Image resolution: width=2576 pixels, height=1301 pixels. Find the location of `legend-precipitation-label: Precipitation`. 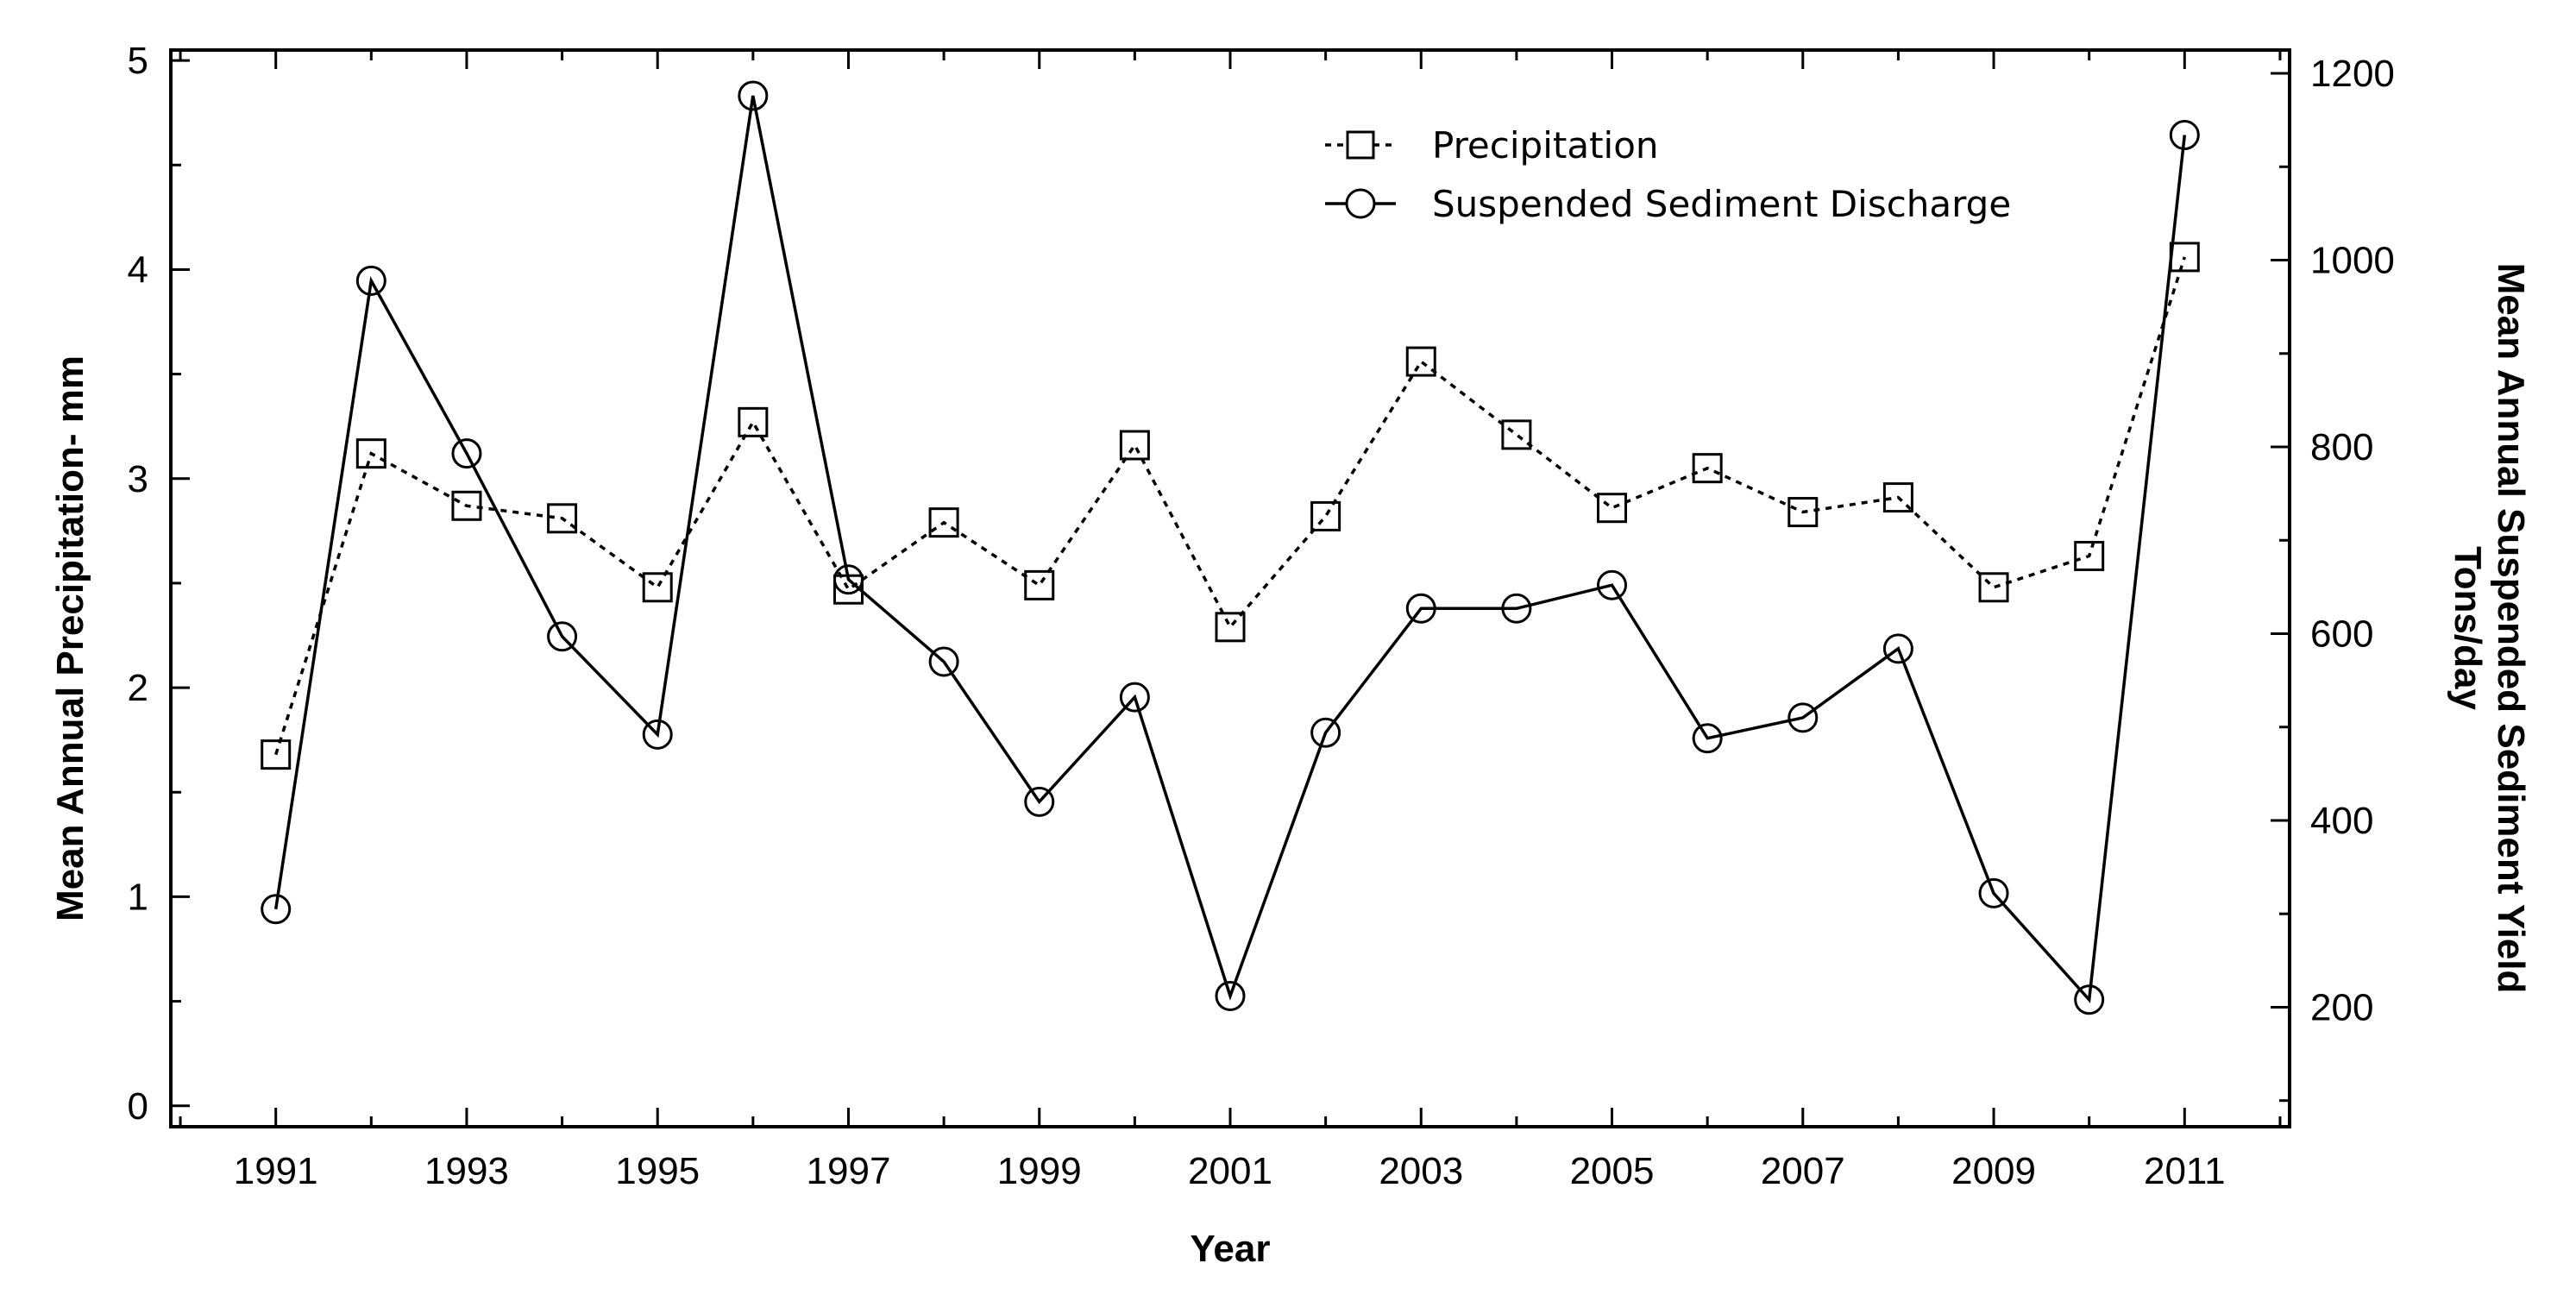

legend-precipitation-label: Precipitation is located at coordinates (1545, 145).